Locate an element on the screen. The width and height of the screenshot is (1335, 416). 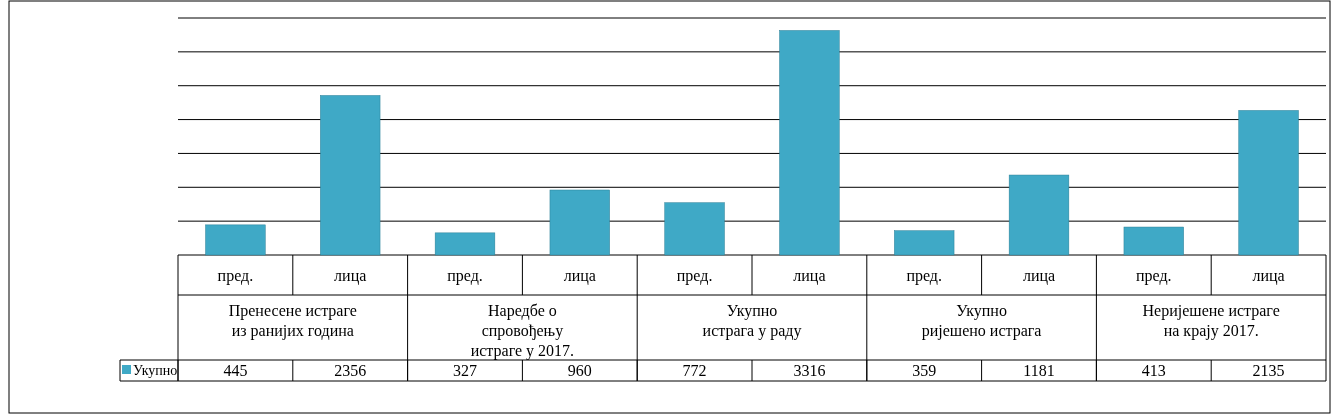
text: Наредбе о спровођењу истраге у 2017. is located at coordinates (522, 331).